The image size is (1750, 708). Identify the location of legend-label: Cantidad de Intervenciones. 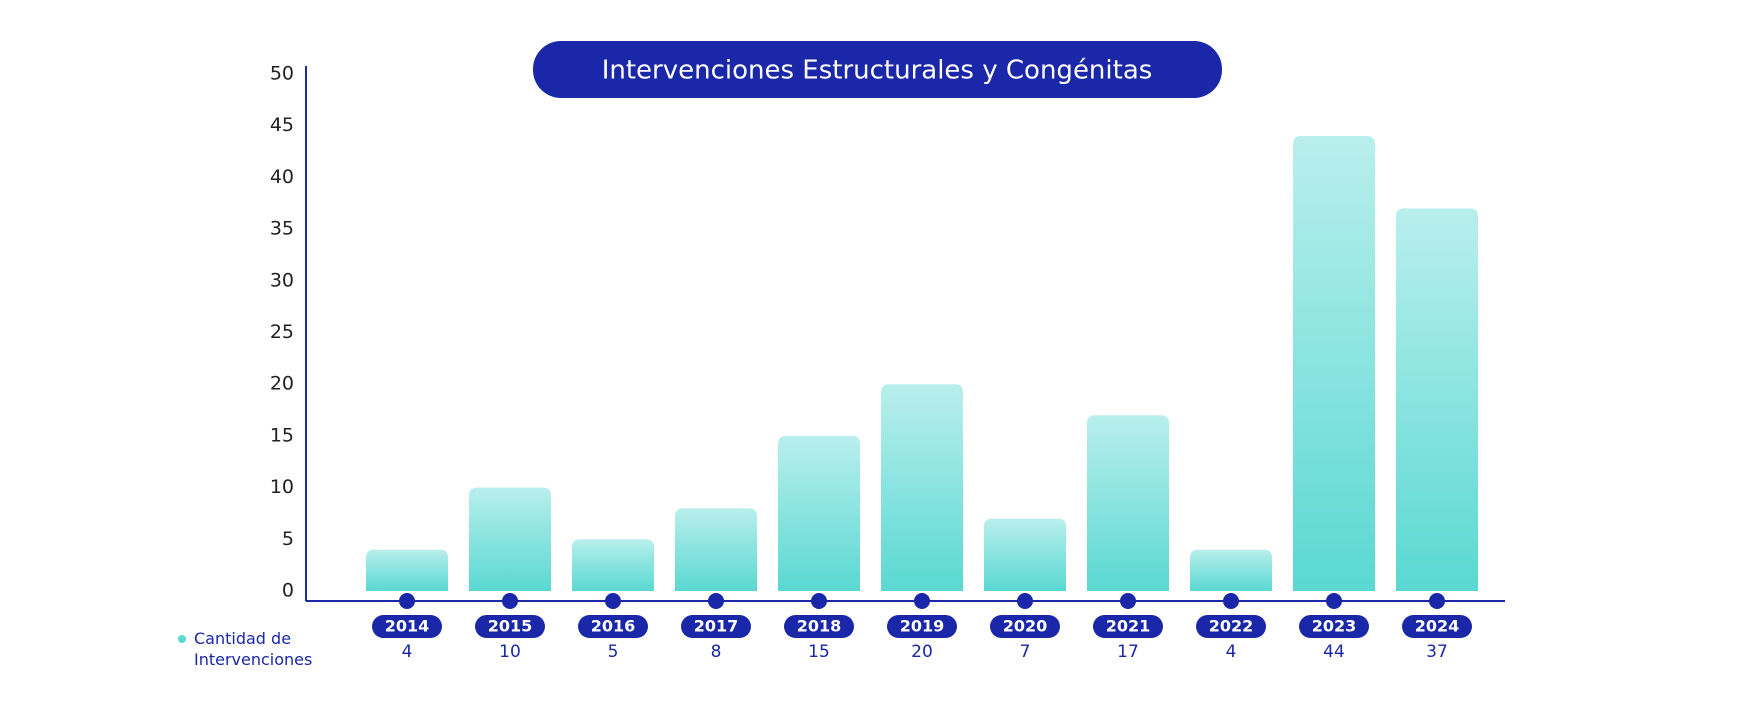
(253, 649).